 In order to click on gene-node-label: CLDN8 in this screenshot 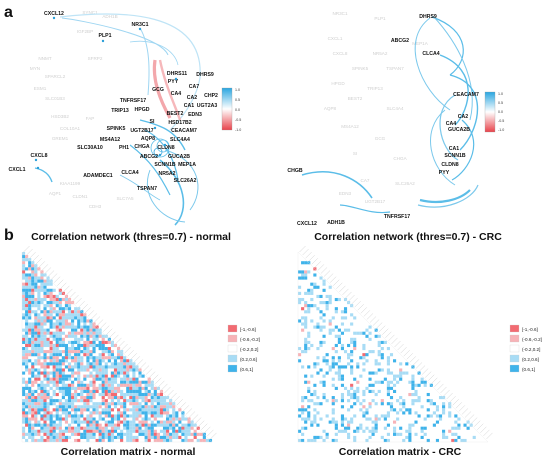, I will do `click(165, 148)`.